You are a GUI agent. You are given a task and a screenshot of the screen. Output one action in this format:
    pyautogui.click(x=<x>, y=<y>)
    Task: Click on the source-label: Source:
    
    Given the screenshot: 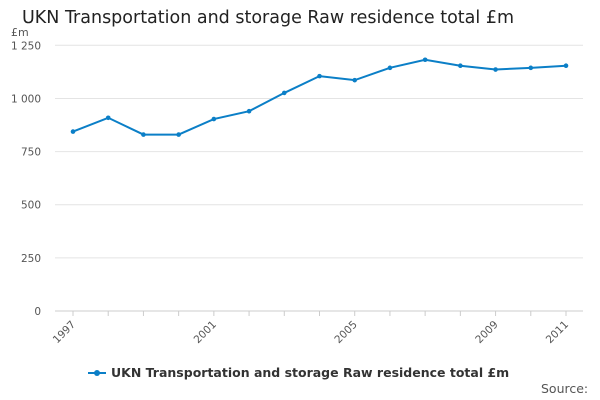 What is the action you would take?
    pyautogui.click(x=565, y=388)
    